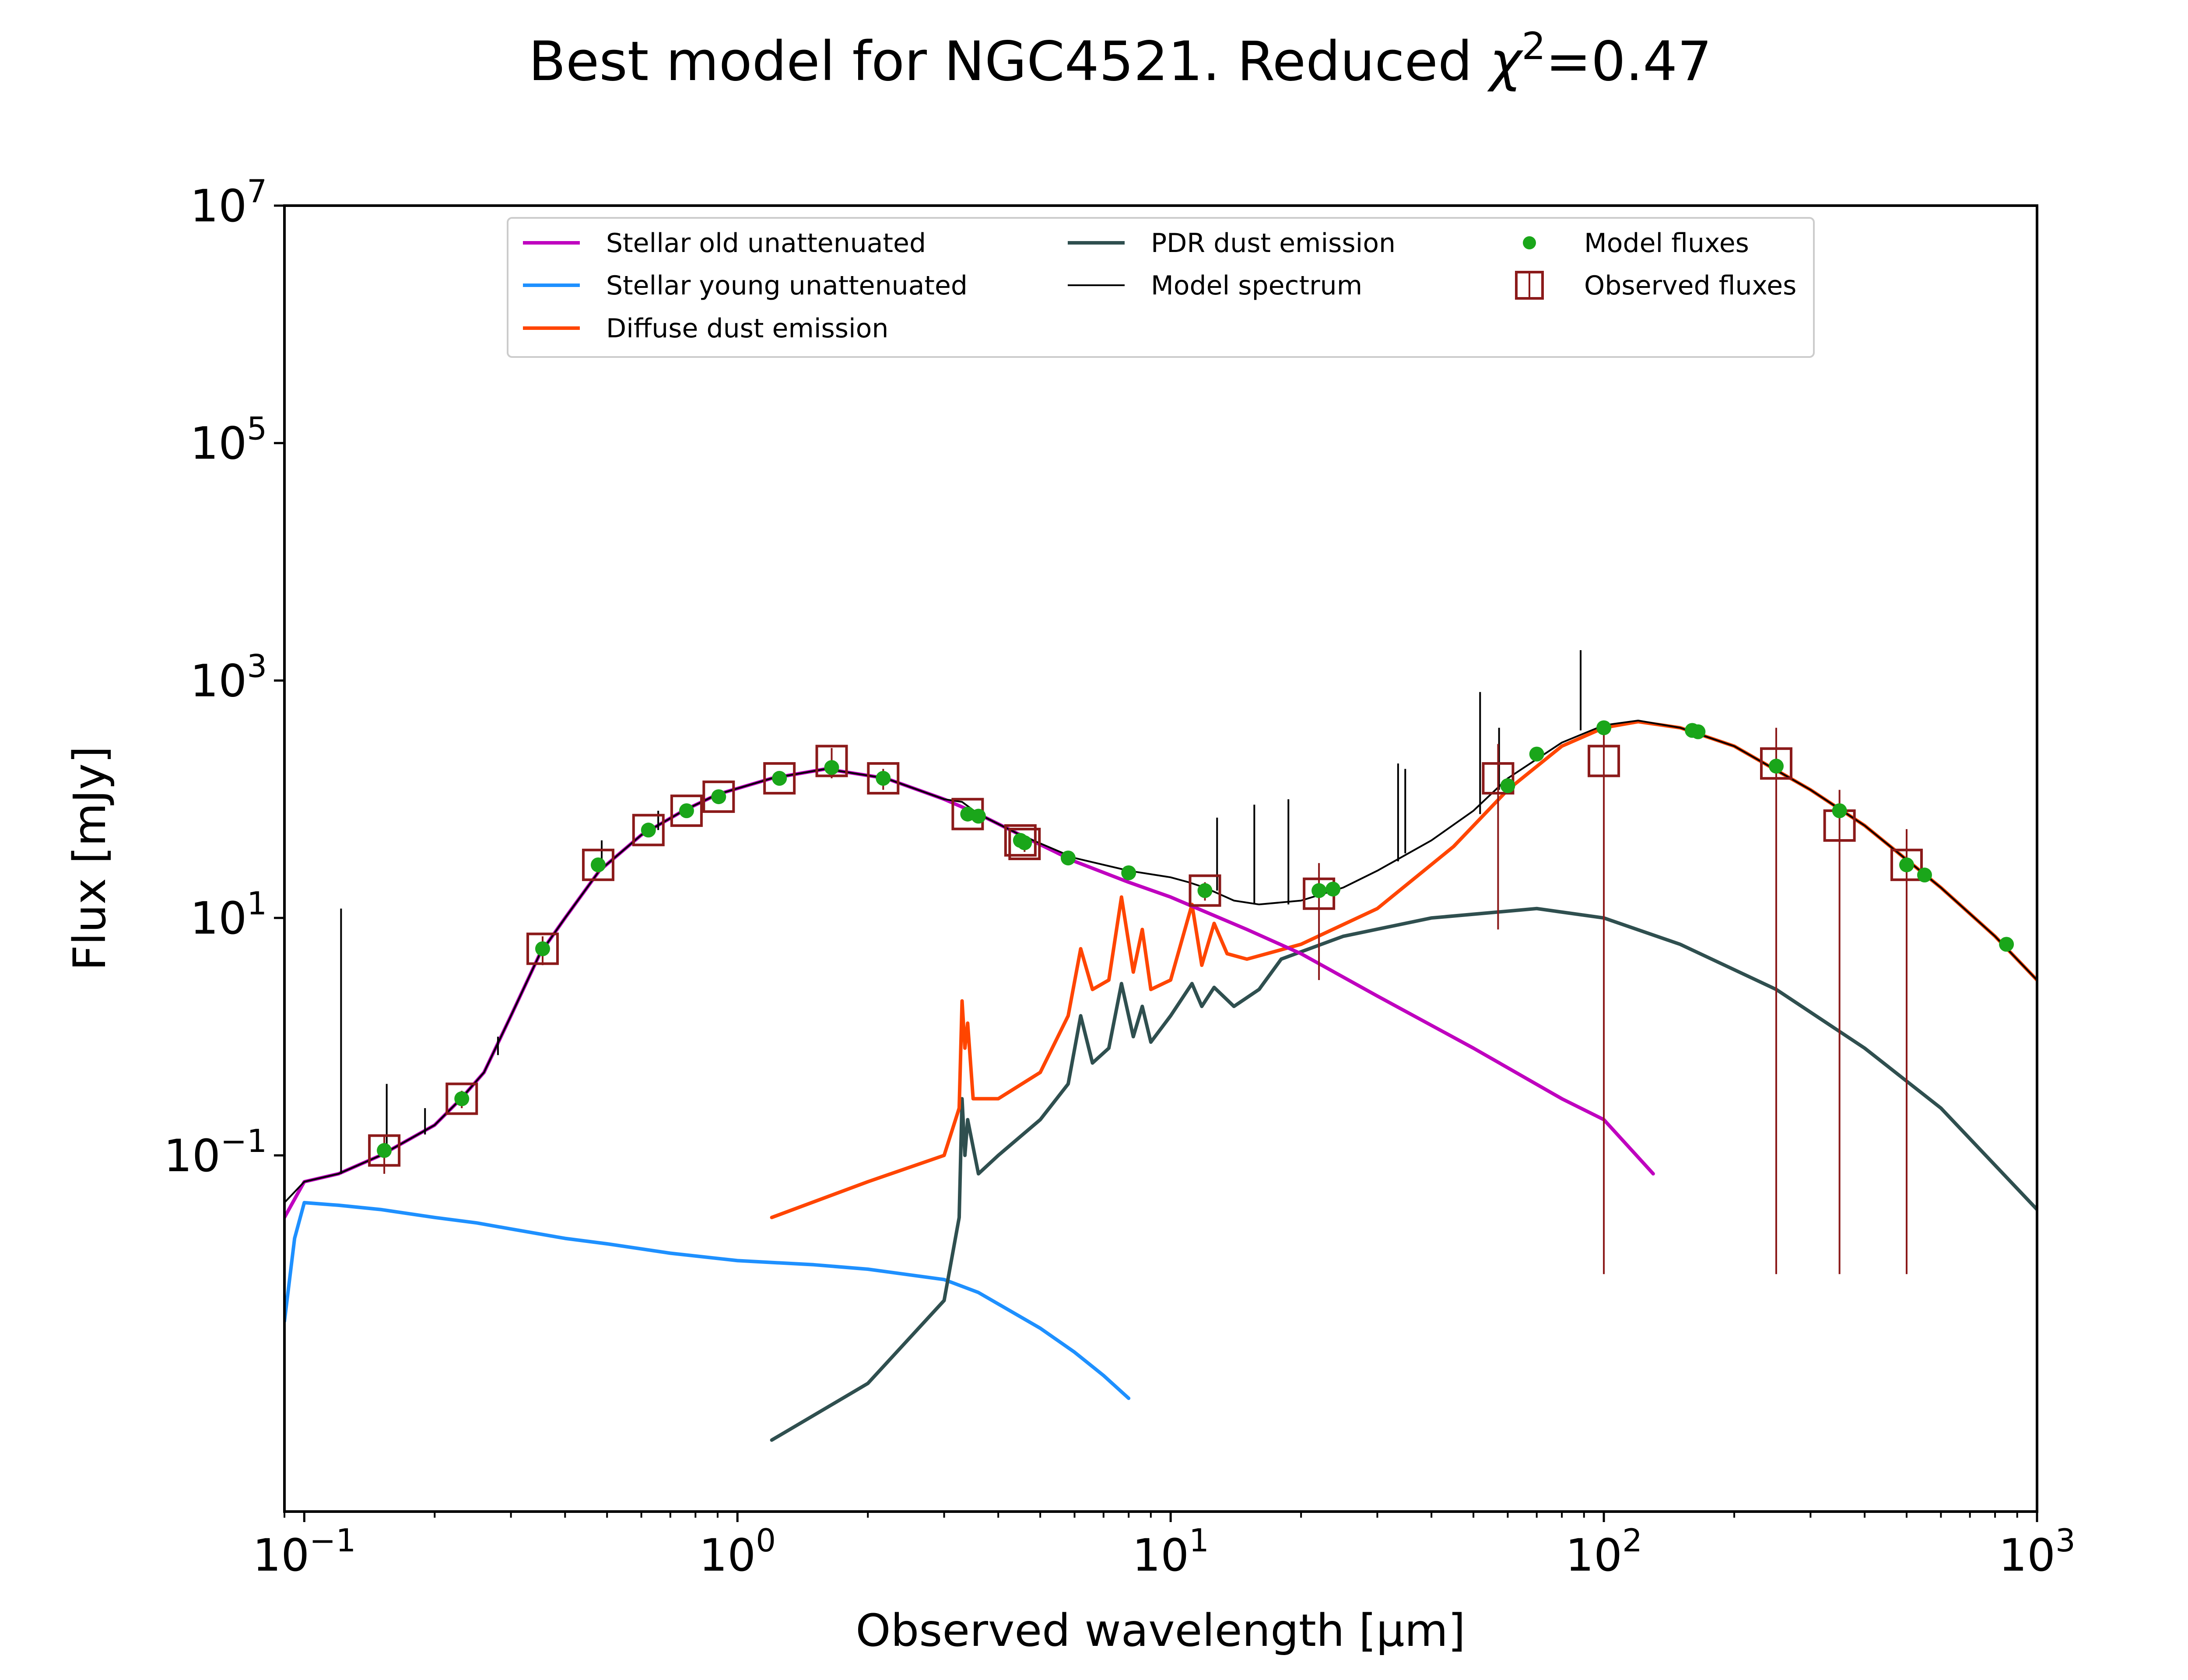 The height and width of the screenshot is (1680, 2188). Describe the element at coordinates (707, 1300) in the screenshot. I see `series-line` at that location.